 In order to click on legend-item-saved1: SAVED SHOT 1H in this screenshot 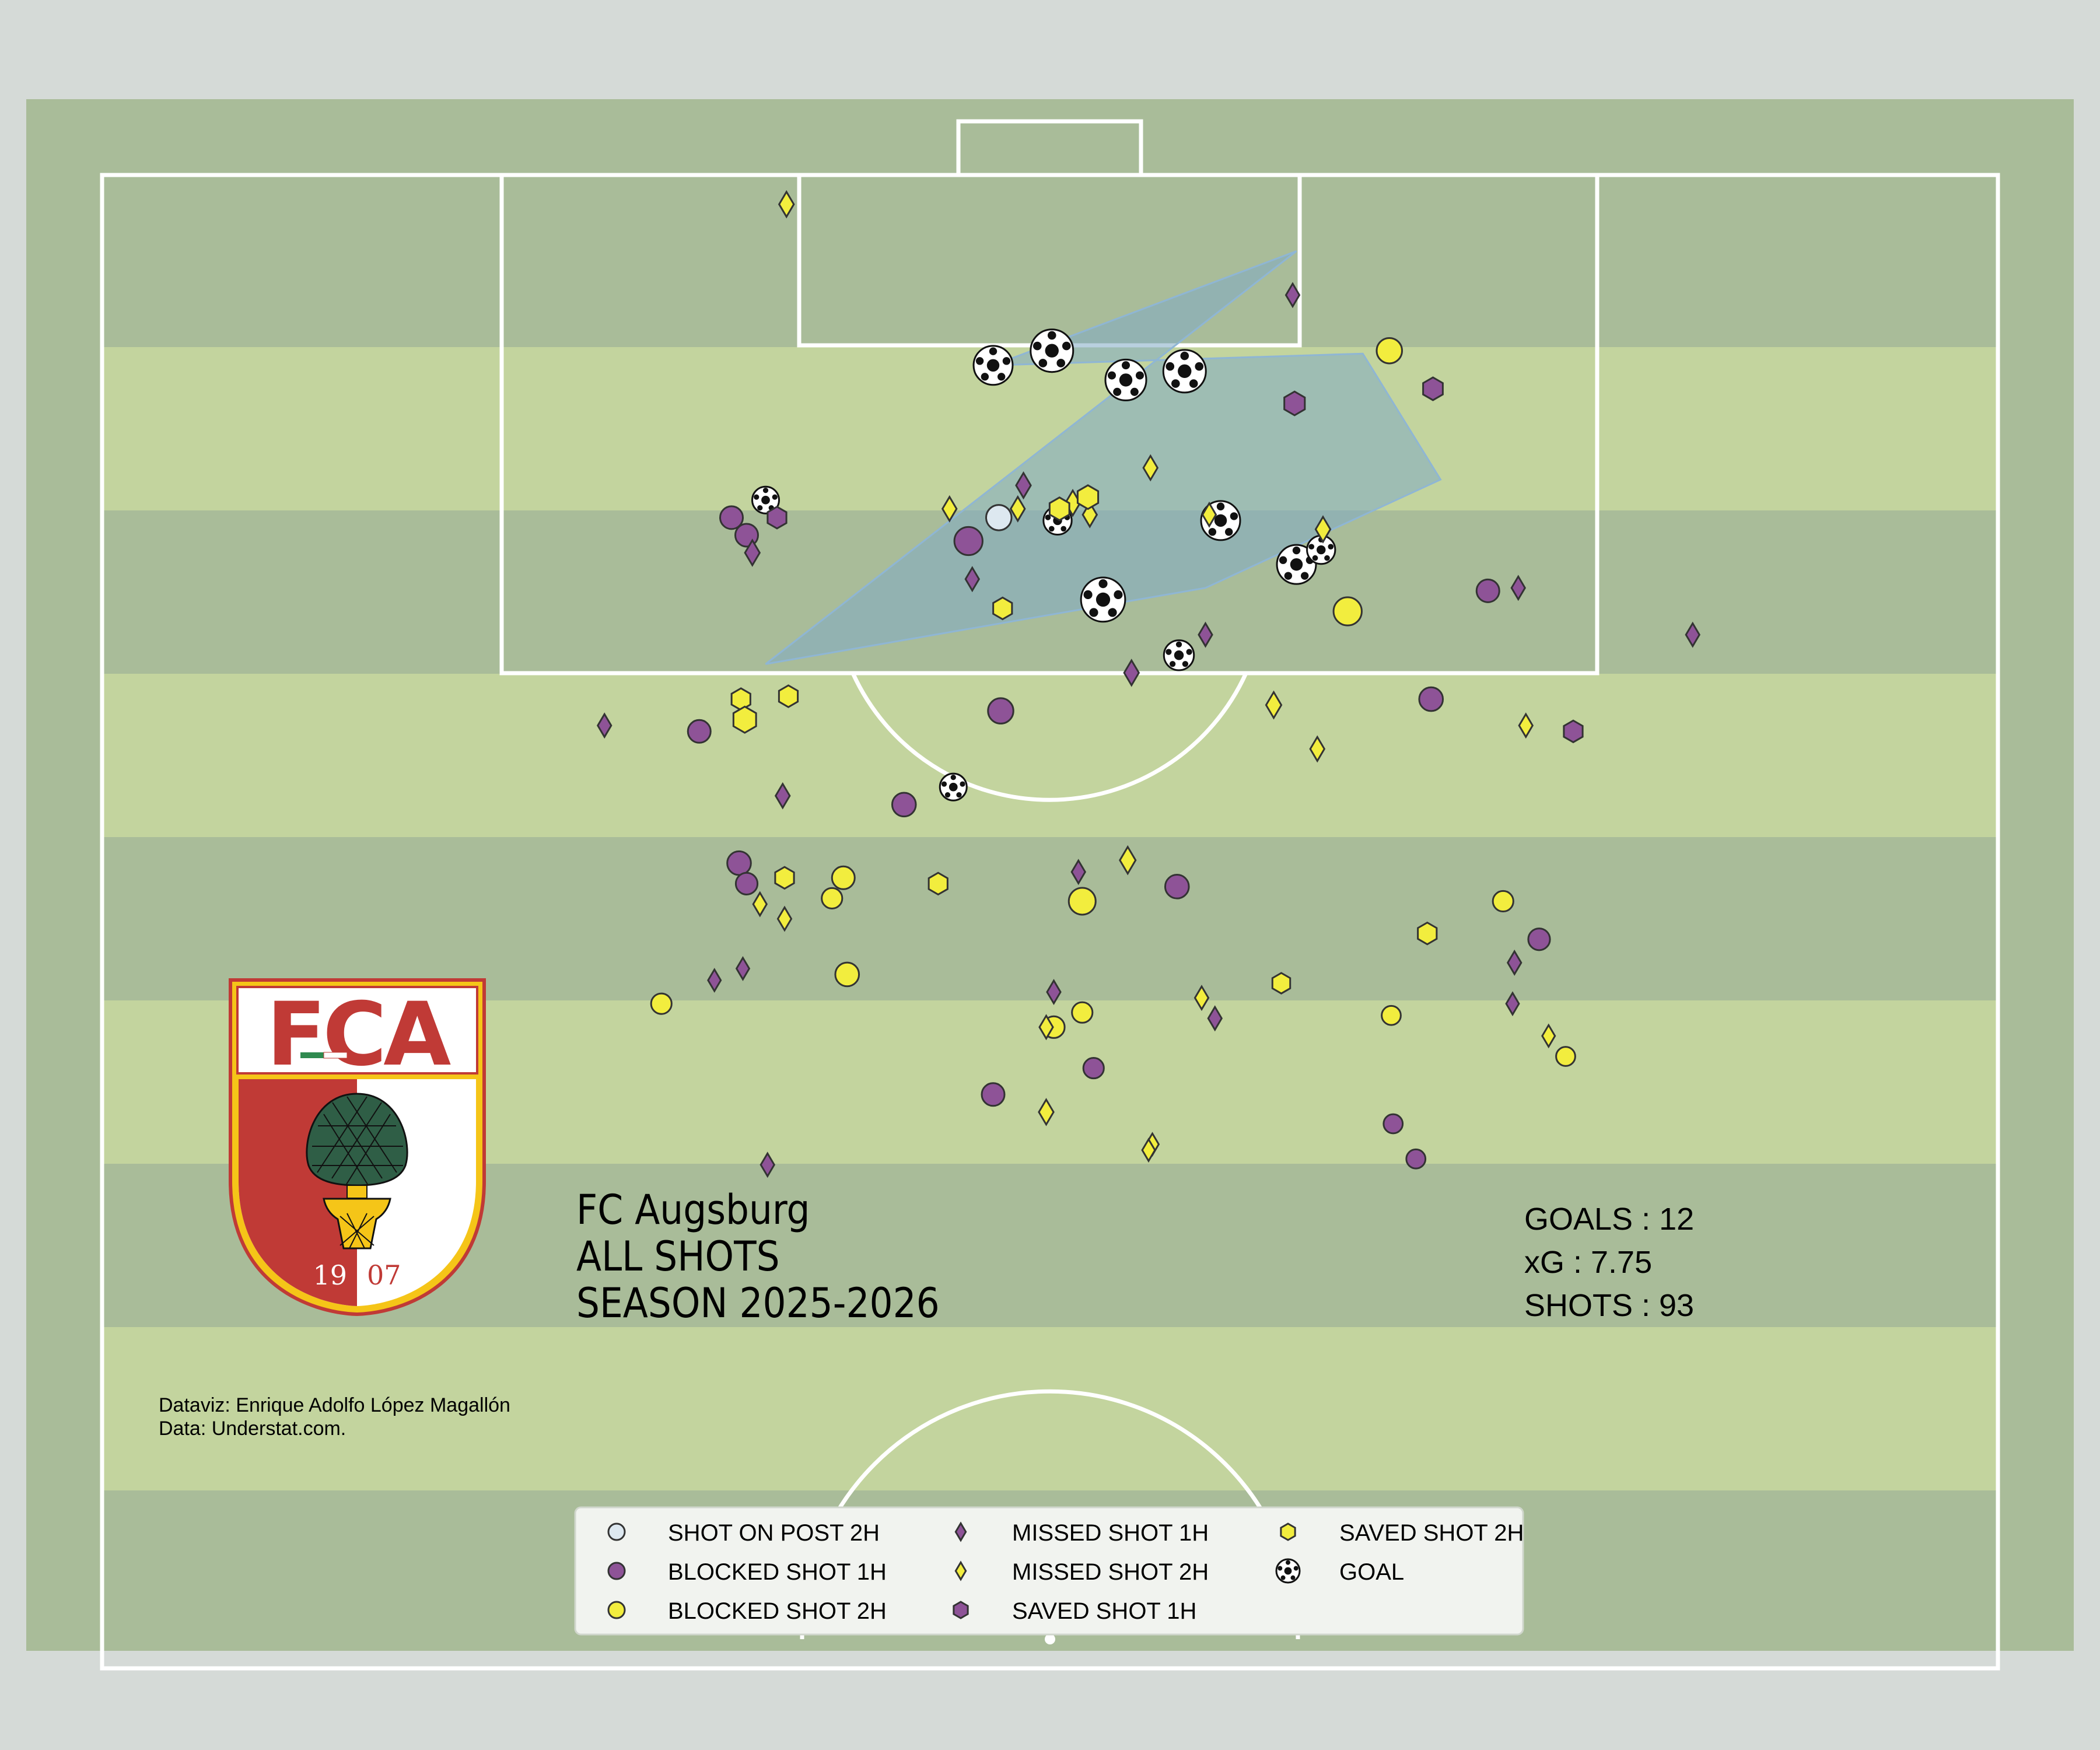, I will do `click(1074, 1611)`.